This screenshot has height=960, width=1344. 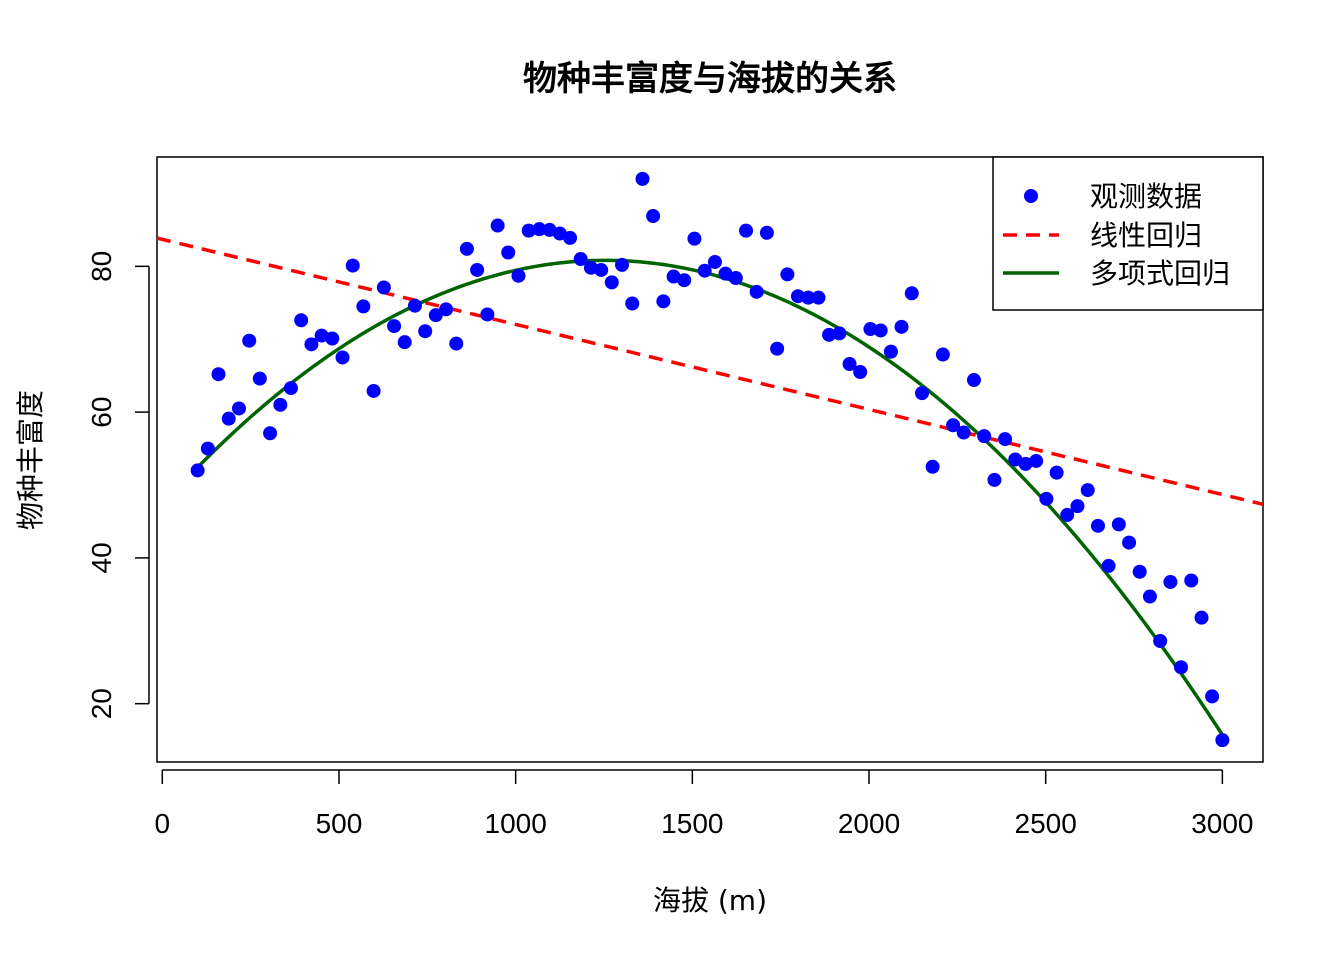 I want to click on legend-linear-label: 线性回归, so click(x=1146, y=235).